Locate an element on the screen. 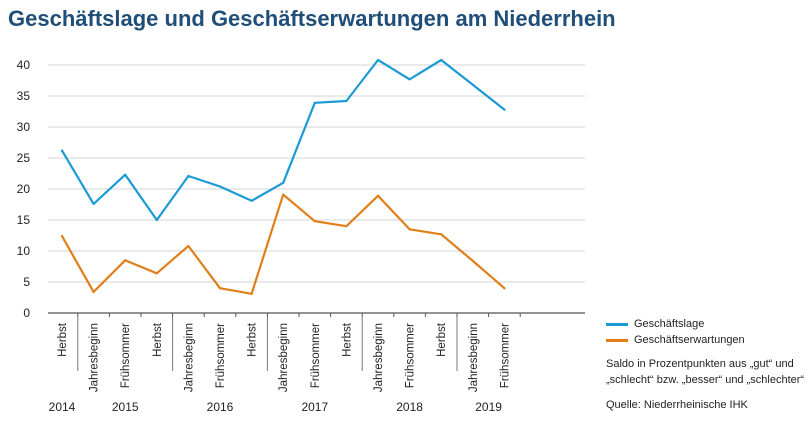 The width and height of the screenshot is (809, 424). legend-item-geschaeftslage: Geschäftslage is located at coordinates (655, 324).